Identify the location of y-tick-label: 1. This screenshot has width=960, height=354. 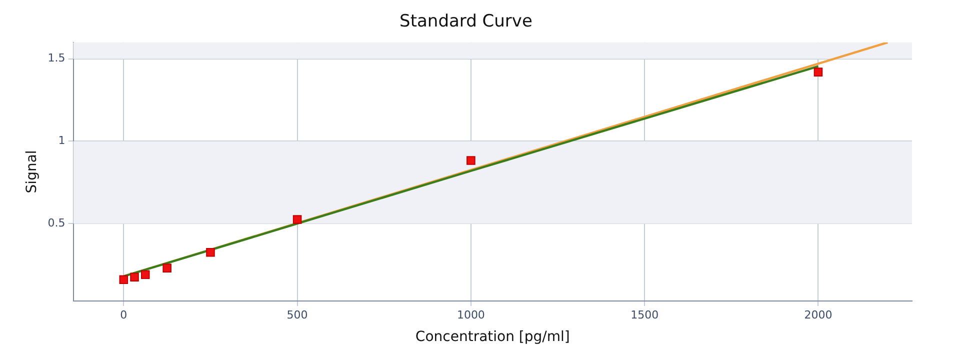
(62, 141).